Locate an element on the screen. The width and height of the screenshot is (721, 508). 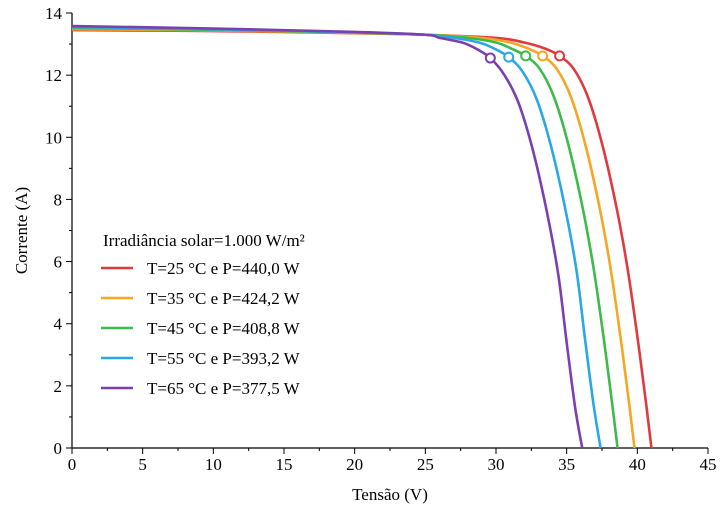
legend-label-1: T=25 °C e P=440,0 W is located at coordinates (224, 268).